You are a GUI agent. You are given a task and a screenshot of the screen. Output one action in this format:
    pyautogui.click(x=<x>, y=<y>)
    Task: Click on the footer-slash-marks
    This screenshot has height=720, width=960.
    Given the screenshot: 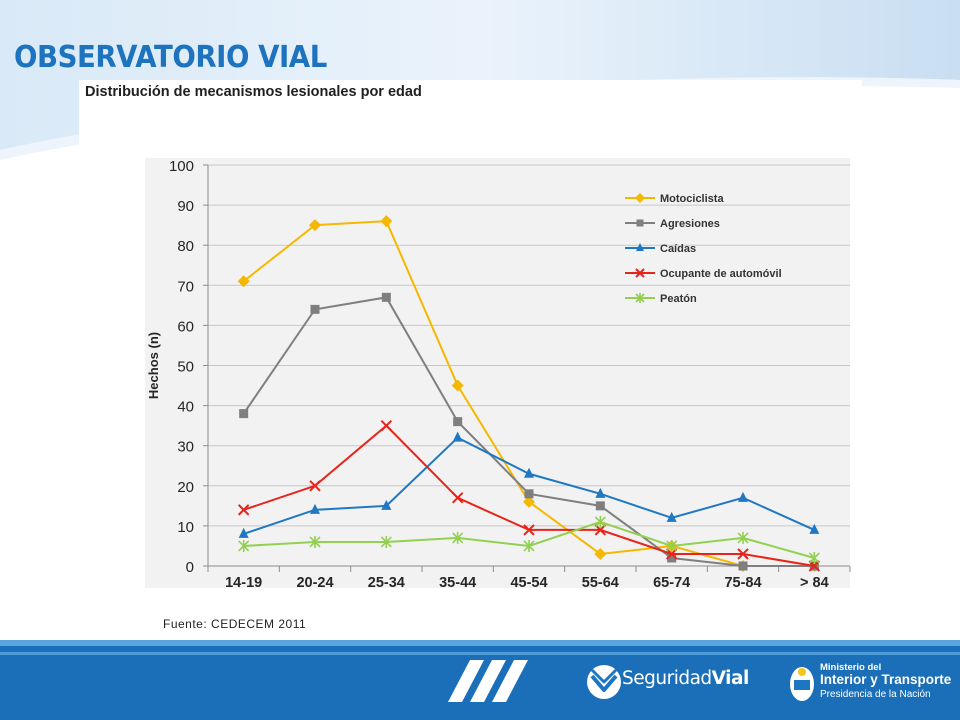 What is the action you would take?
    pyautogui.click(x=488, y=681)
    